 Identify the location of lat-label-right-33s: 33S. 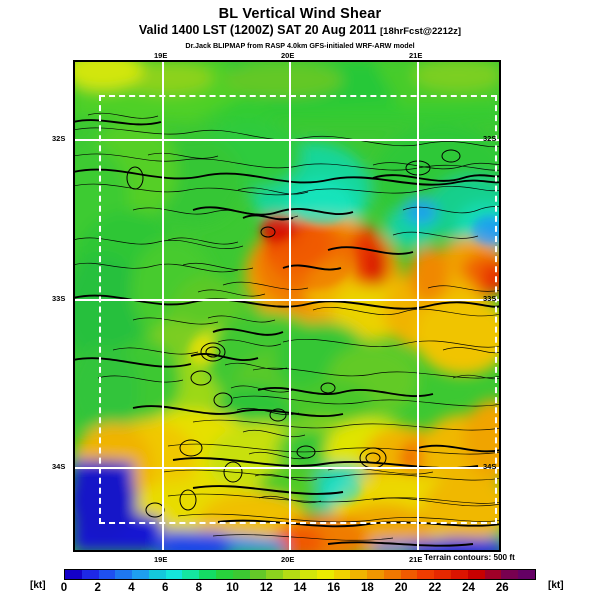
(490, 298).